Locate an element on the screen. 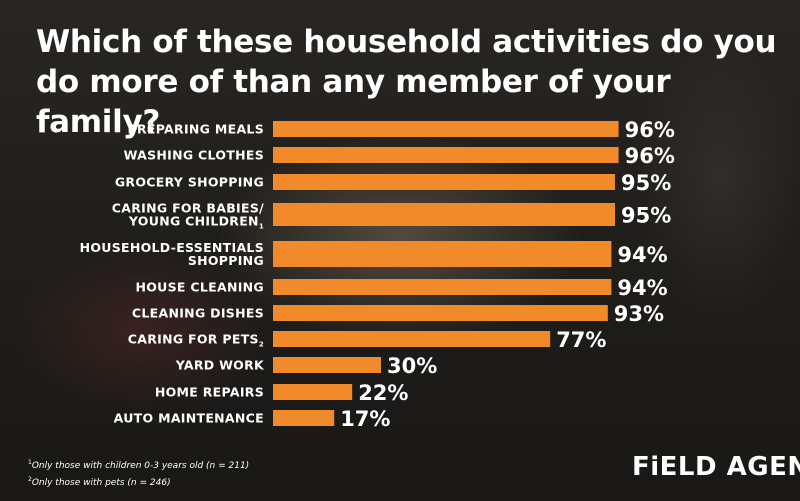 This screenshot has width=800, height=501. footnote-2-mark: 2 is located at coordinates (30, 479).